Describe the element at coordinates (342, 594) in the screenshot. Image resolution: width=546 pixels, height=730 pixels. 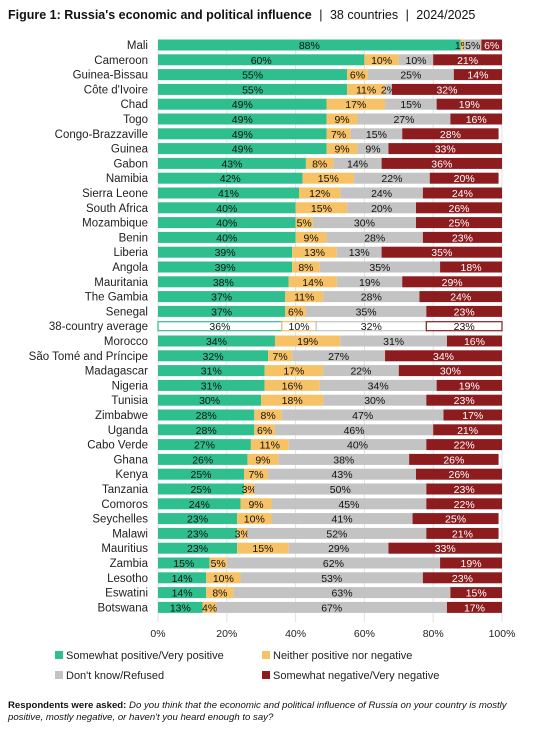
I see `data-label: 63%` at that location.